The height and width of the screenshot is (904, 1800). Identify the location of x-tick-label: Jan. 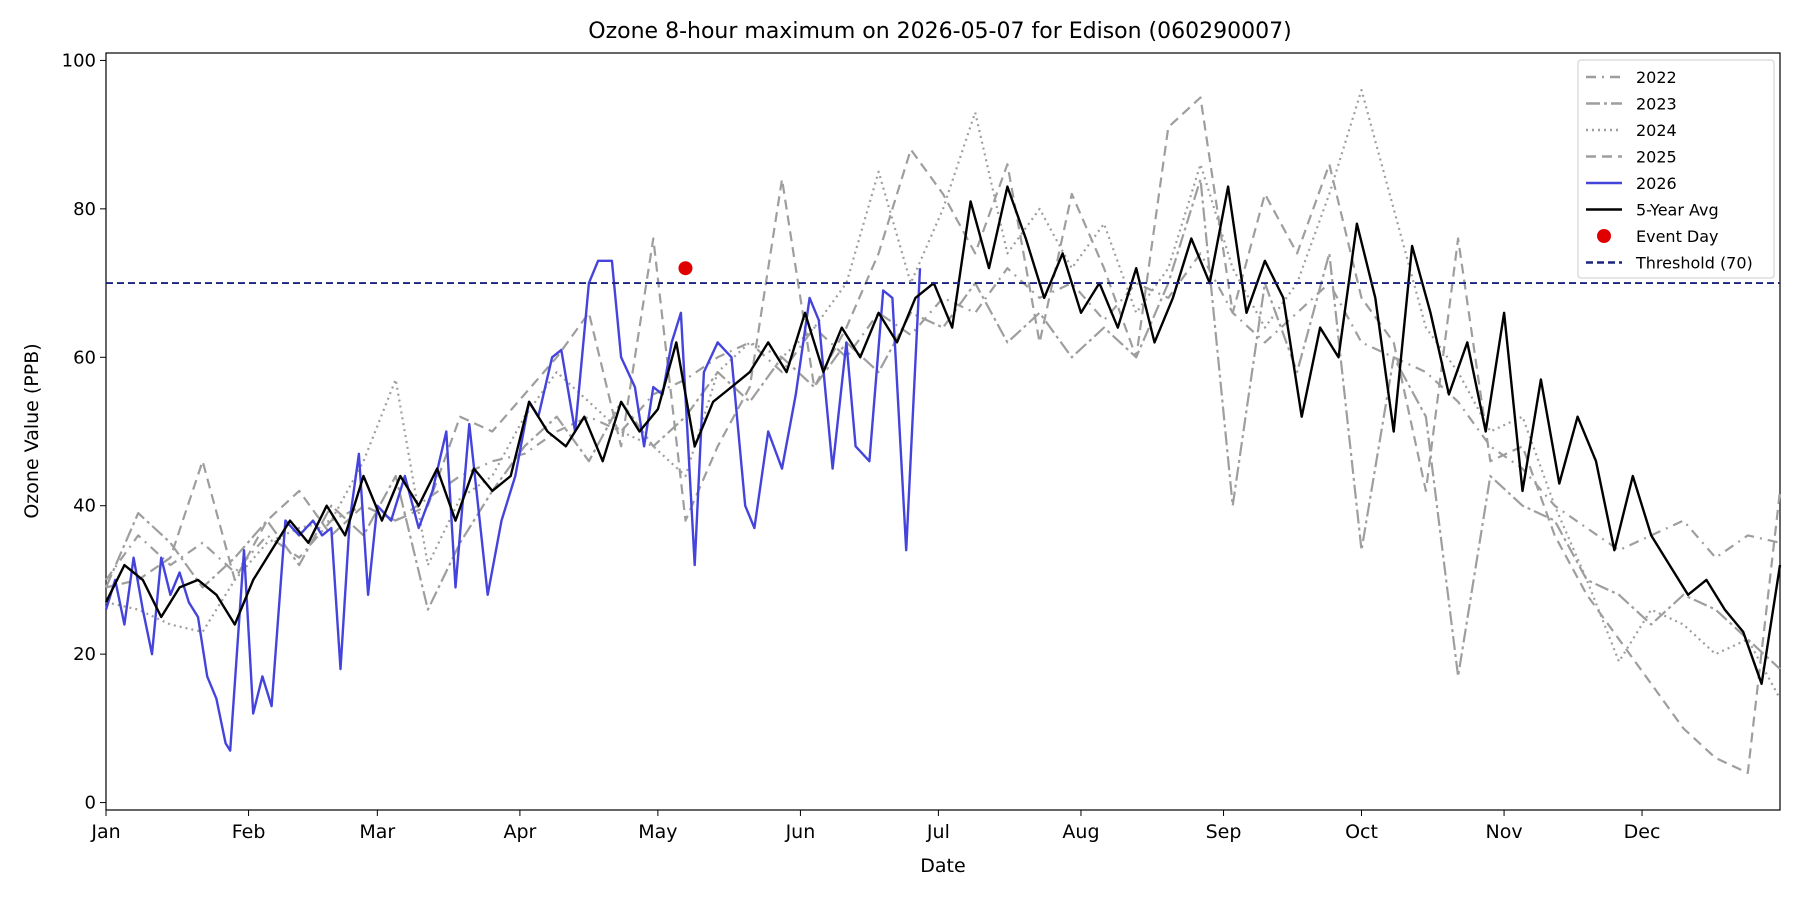
(105, 832).